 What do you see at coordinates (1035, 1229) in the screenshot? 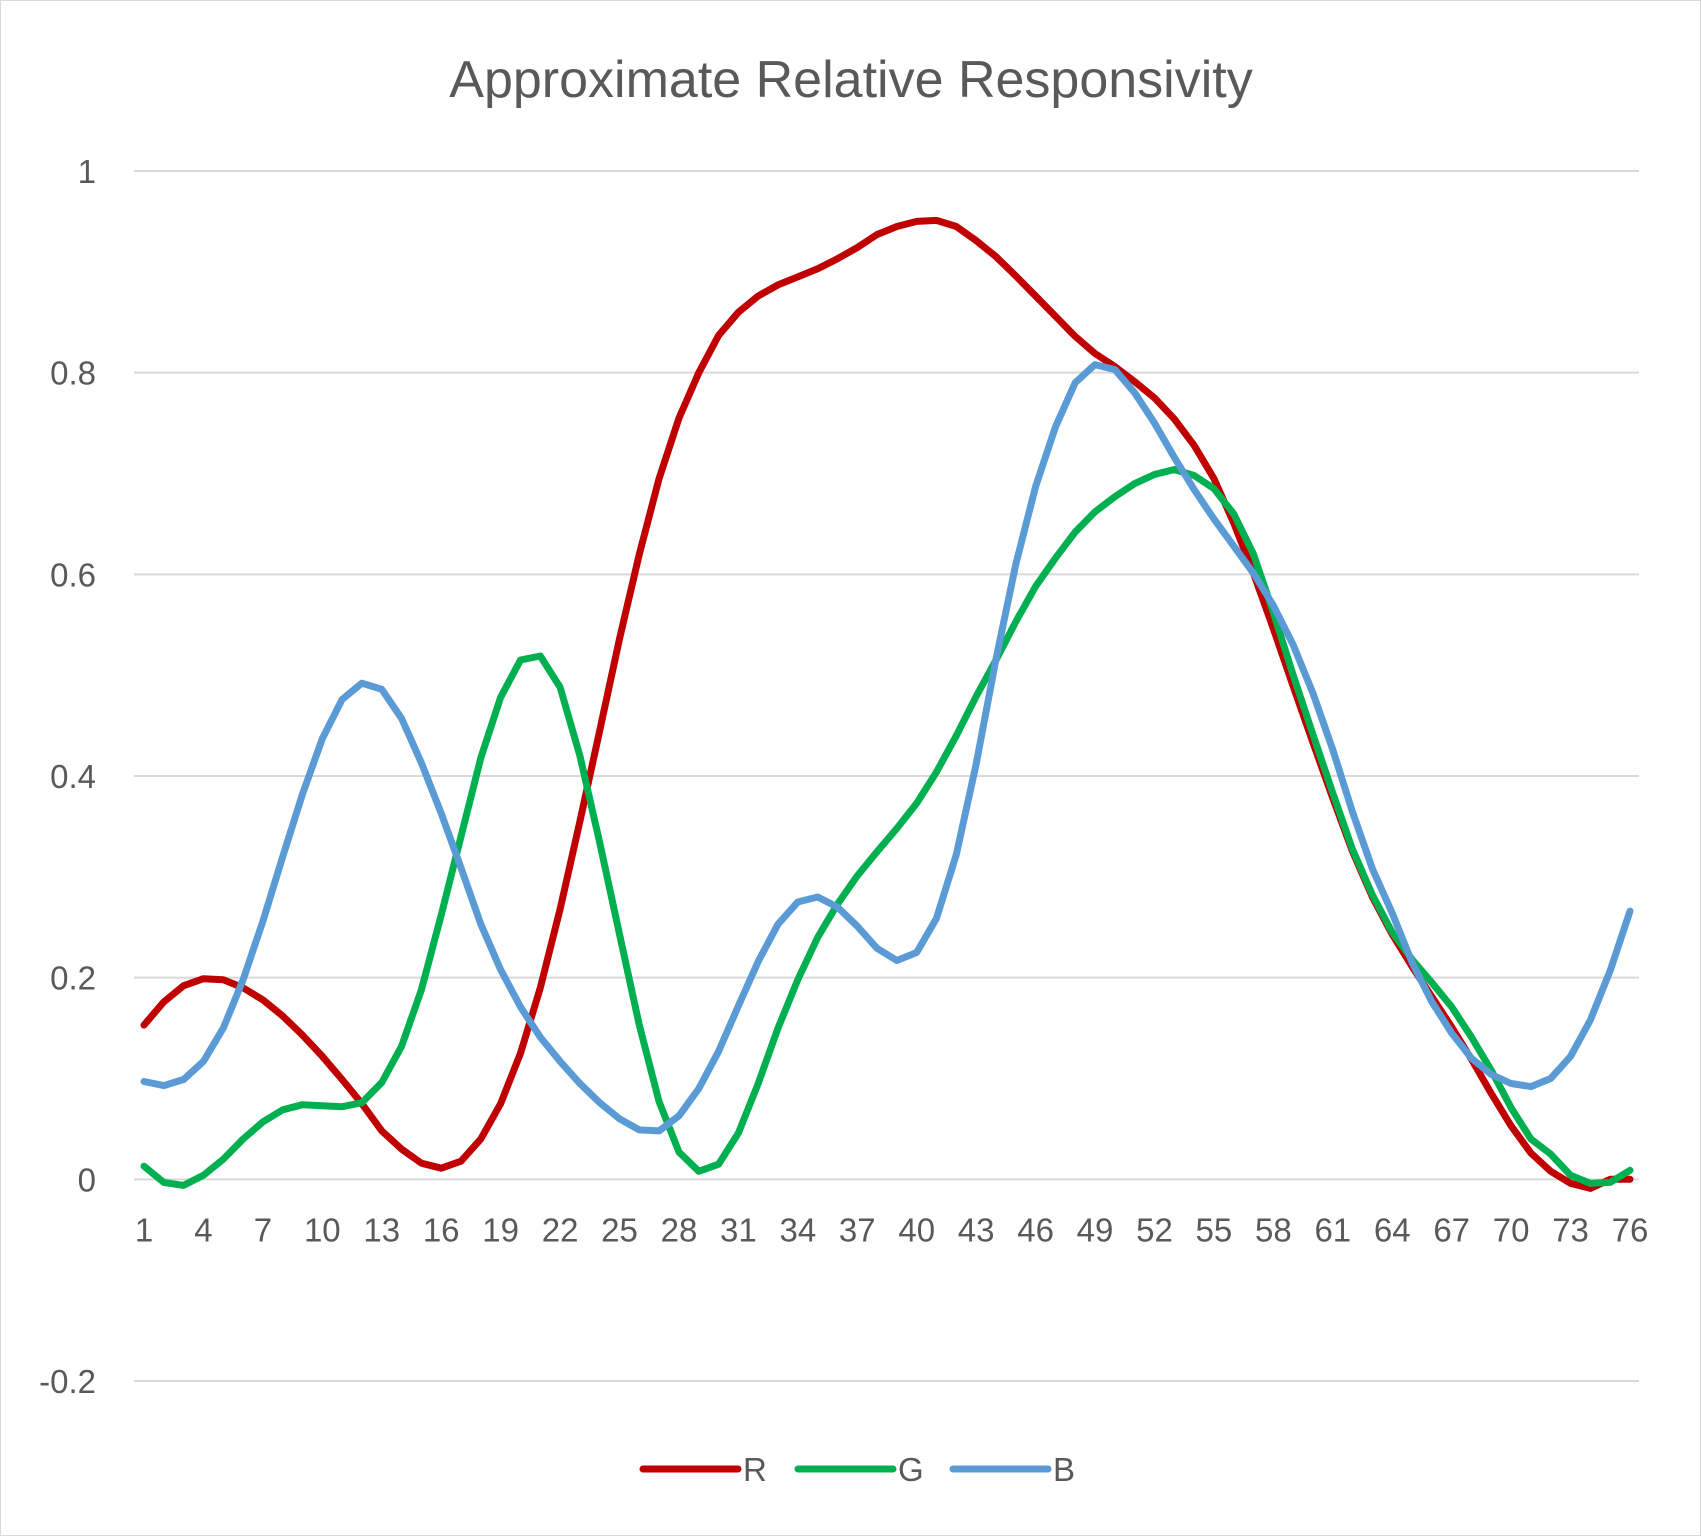
I see `x-tick-label: 46` at bounding box center [1035, 1229].